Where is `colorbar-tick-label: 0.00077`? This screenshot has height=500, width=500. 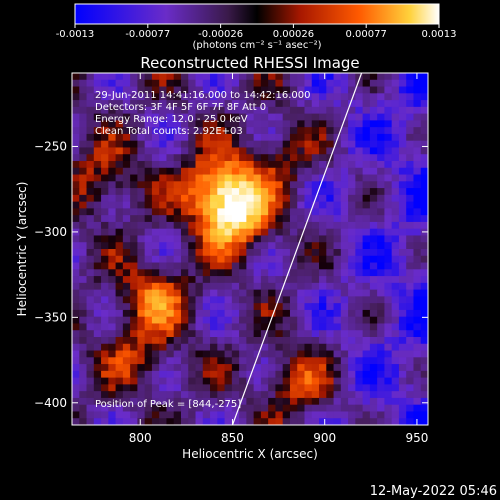 colorbar-tick-label: 0.00077 is located at coordinates (366, 34).